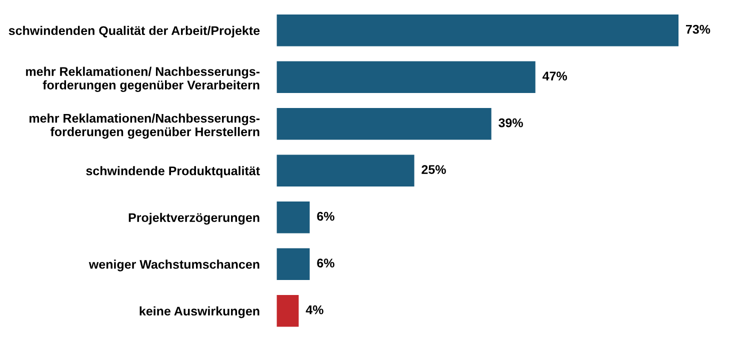 The width and height of the screenshot is (730, 340). Describe the element at coordinates (698, 29) in the screenshot. I see `data-label: 73%` at that location.